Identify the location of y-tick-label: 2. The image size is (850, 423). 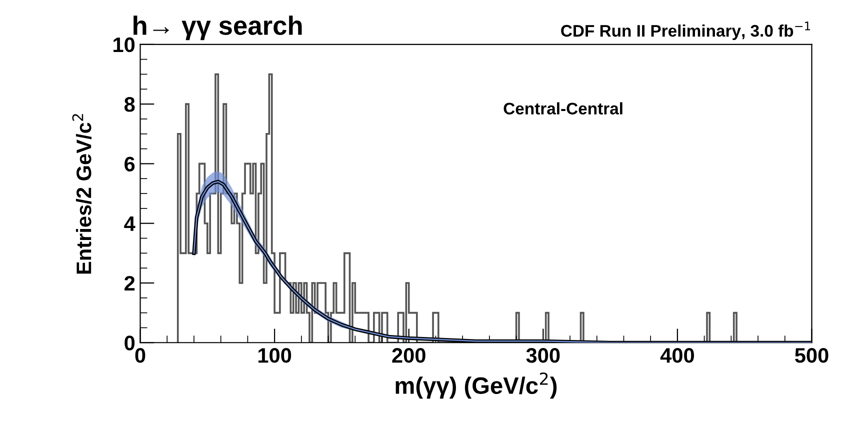
(129, 283).